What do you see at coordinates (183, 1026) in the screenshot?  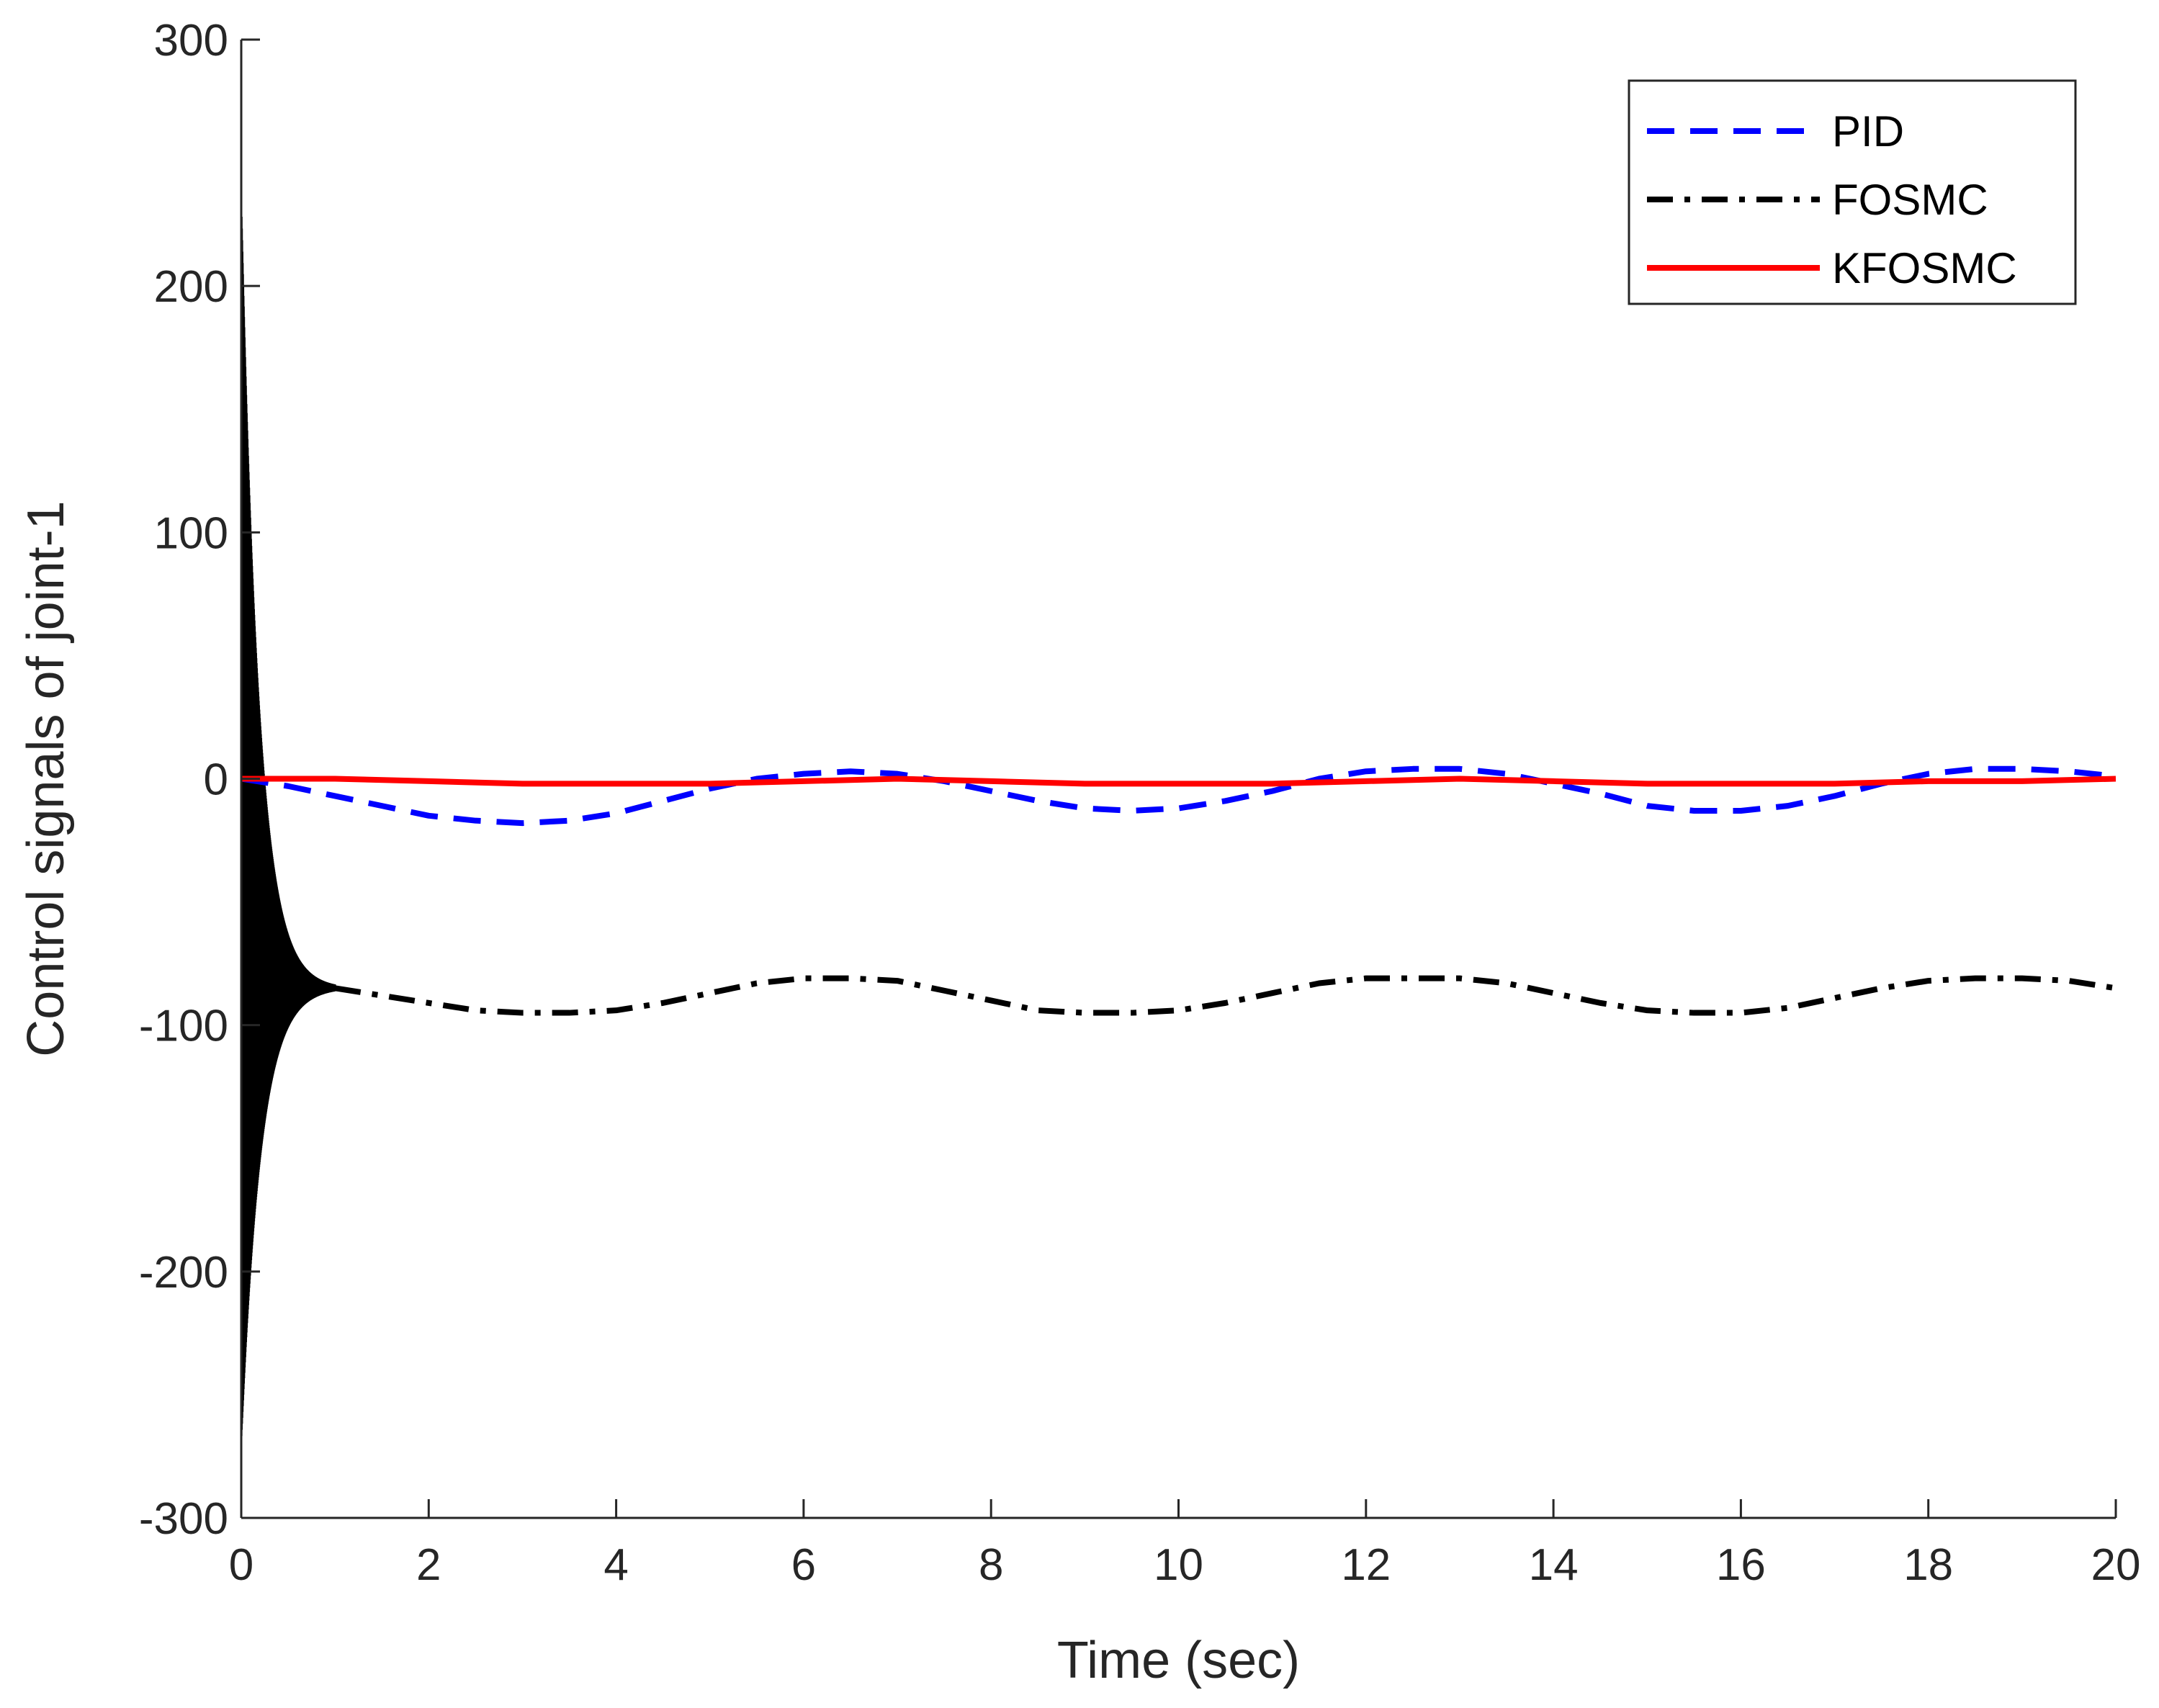 I see `y-tick-label: -100` at bounding box center [183, 1026].